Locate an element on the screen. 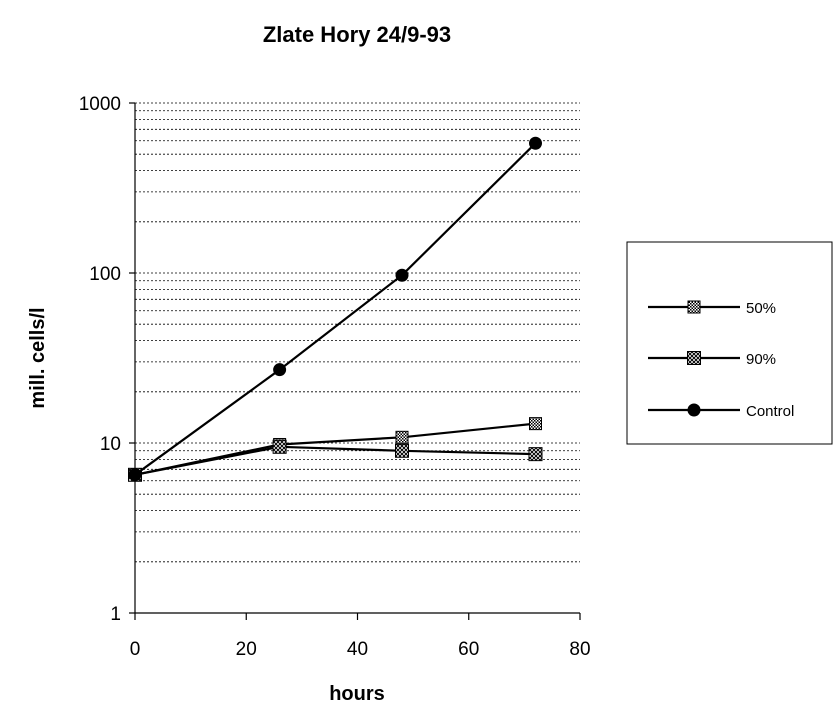 The height and width of the screenshot is (716, 837). legend-box is located at coordinates (729, 343).